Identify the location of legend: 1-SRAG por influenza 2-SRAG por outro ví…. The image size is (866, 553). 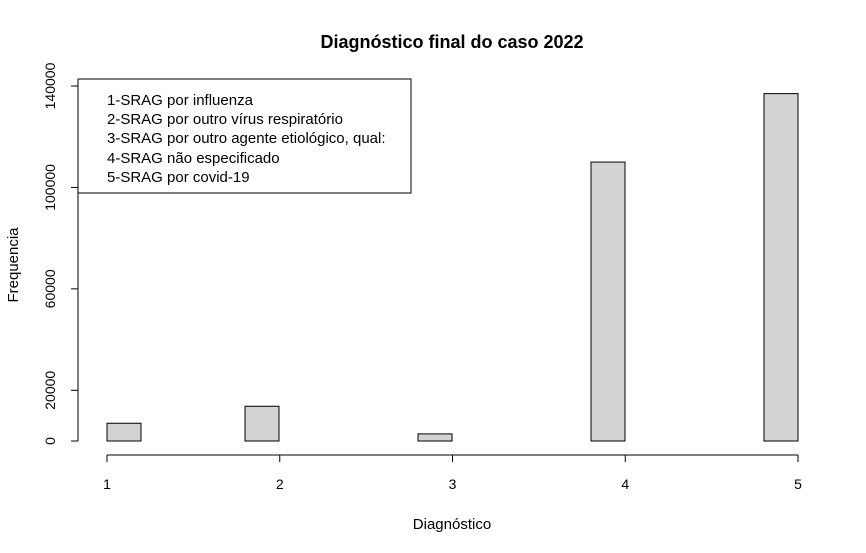
(244, 136).